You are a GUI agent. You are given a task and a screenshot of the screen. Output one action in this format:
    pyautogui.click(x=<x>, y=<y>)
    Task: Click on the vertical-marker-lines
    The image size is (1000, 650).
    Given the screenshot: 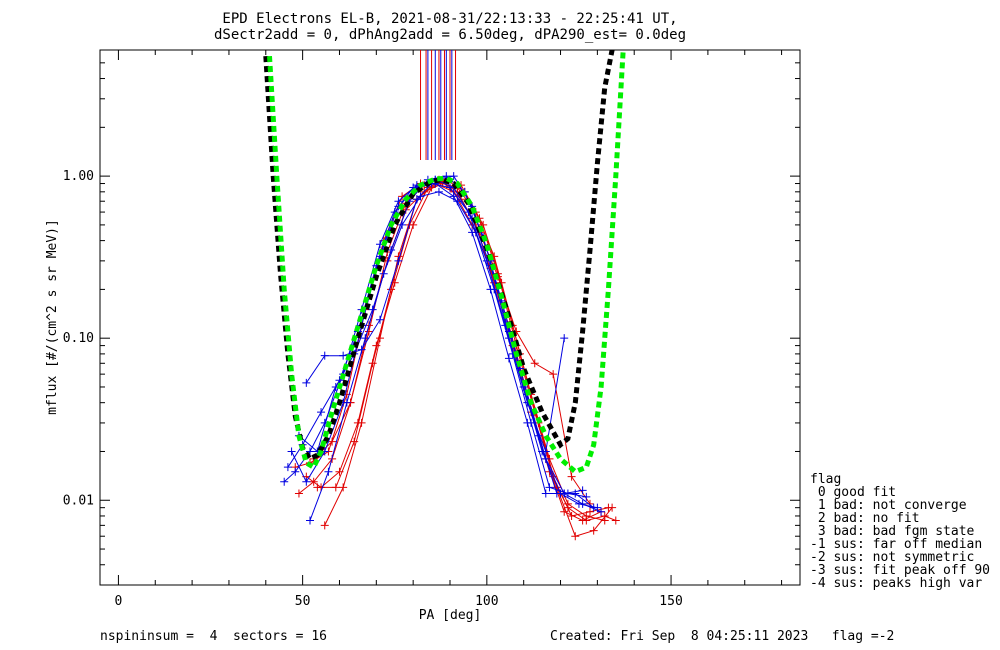 What is the action you would take?
    pyautogui.click(x=438, y=105)
    